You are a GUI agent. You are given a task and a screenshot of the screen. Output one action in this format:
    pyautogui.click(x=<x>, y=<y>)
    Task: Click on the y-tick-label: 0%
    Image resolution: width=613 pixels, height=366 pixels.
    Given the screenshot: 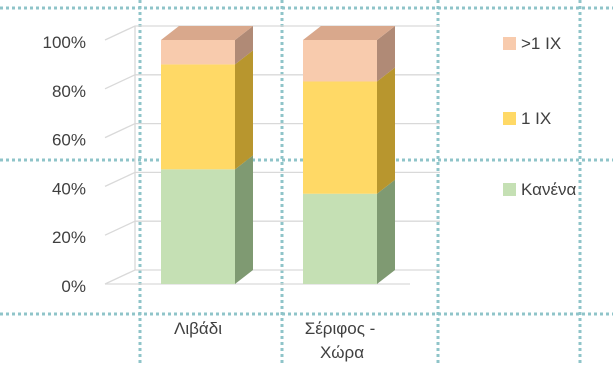 What is the action you would take?
    pyautogui.click(x=73, y=286)
    